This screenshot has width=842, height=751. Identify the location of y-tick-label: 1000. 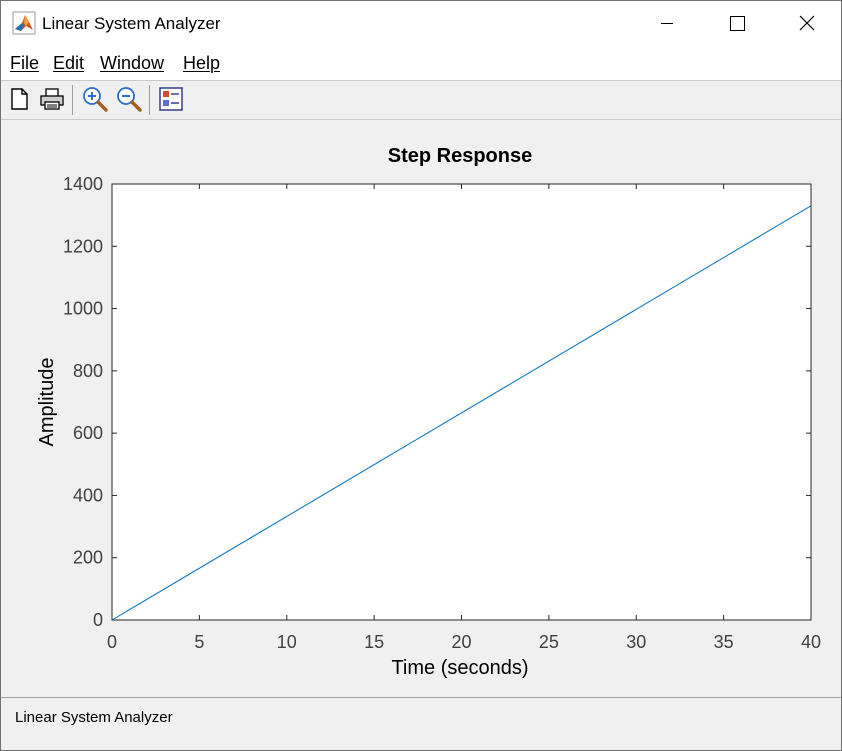
(83, 309).